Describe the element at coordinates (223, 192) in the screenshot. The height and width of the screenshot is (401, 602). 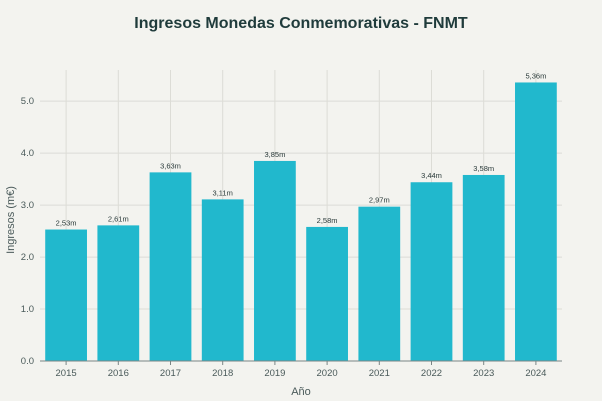
I see `data-label-2018: 3,11m` at that location.